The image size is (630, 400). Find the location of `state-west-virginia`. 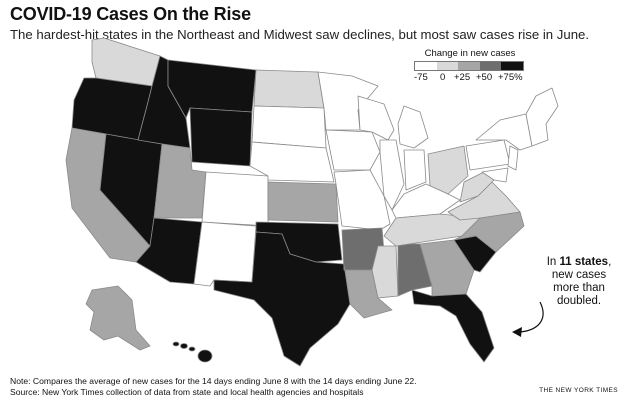

state-west-virginia is located at coordinates (477, 187).